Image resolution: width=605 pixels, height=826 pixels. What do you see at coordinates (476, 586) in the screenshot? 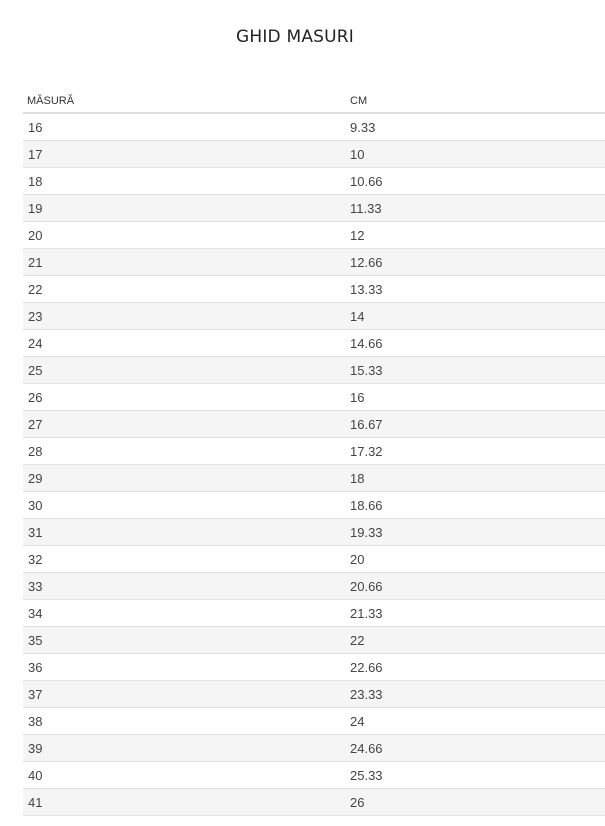
I see `cm-cell: 20.66` at bounding box center [476, 586].